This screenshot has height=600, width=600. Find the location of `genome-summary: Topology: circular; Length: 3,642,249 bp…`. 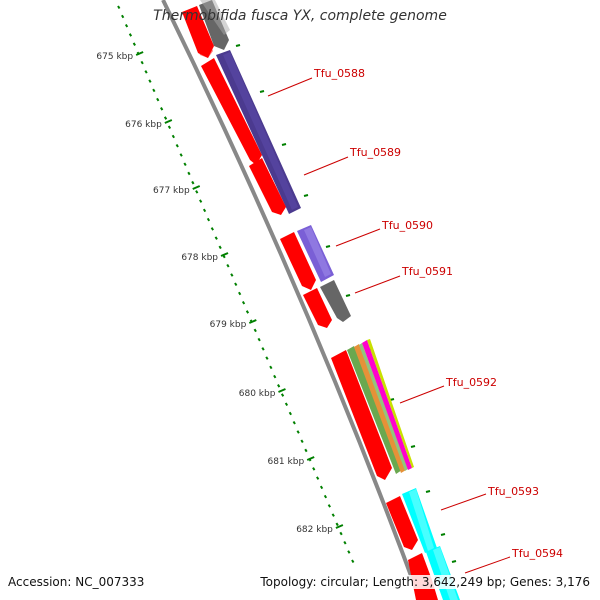

genome-summary: Topology: circular; Length: 3,642,249 bp… is located at coordinates (425, 582).